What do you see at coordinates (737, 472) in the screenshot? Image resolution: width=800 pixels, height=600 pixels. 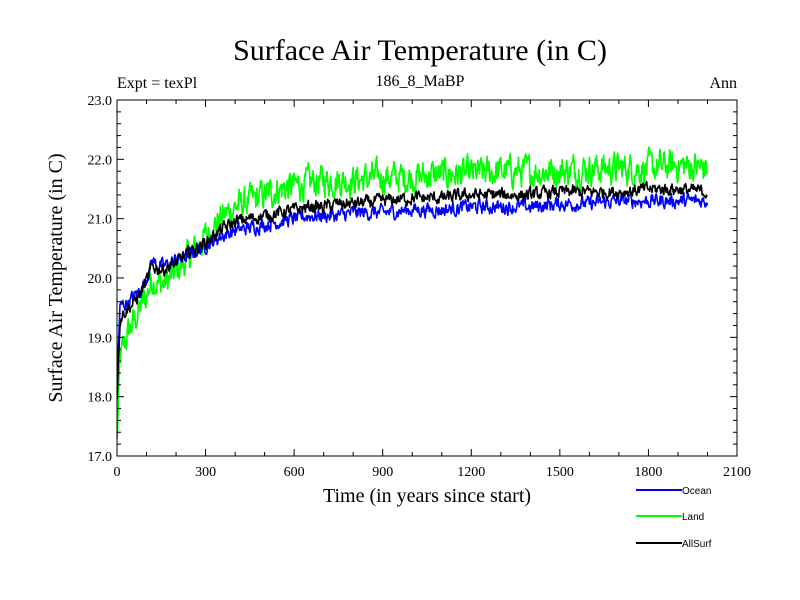 I see `x-tick-label: 2100` at bounding box center [737, 472].